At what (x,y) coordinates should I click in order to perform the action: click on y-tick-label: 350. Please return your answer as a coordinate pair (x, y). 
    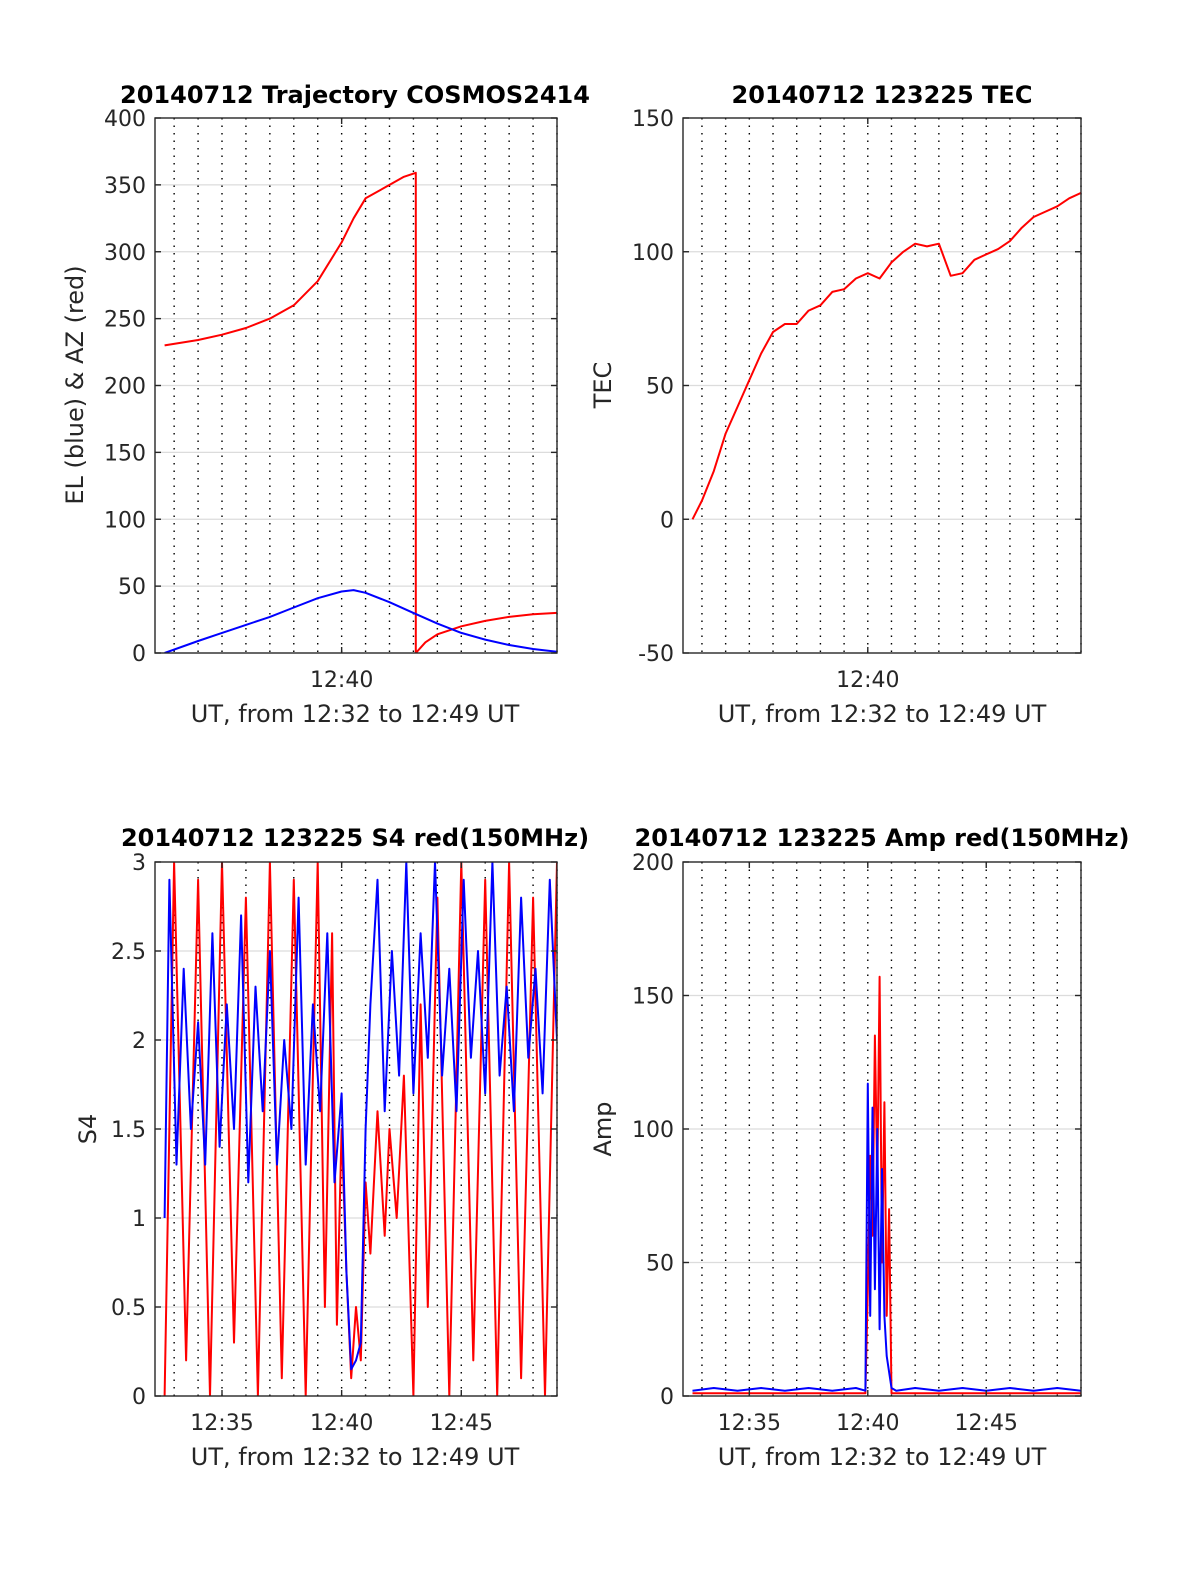
    Looking at the image, I should click on (125, 186).